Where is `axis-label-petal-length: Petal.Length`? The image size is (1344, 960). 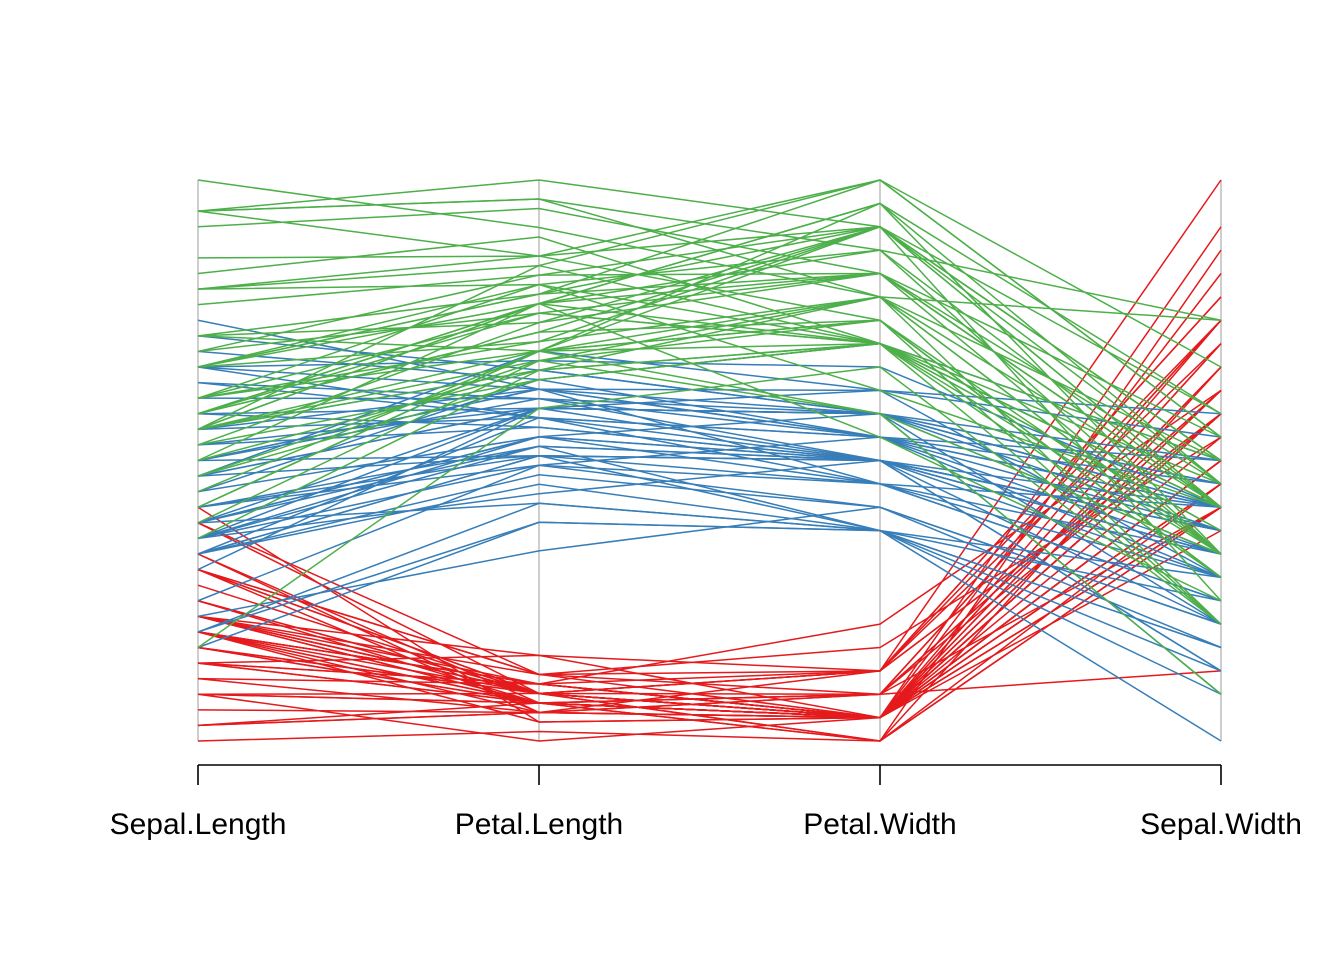
axis-label-petal-length: Petal.Length is located at coordinates (539, 824).